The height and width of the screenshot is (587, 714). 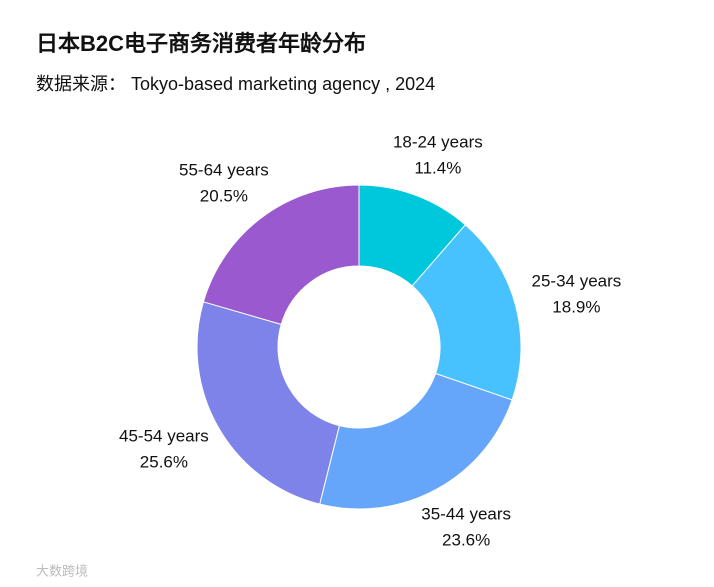 I want to click on slice-value-label: 23.6%, so click(x=466, y=540).